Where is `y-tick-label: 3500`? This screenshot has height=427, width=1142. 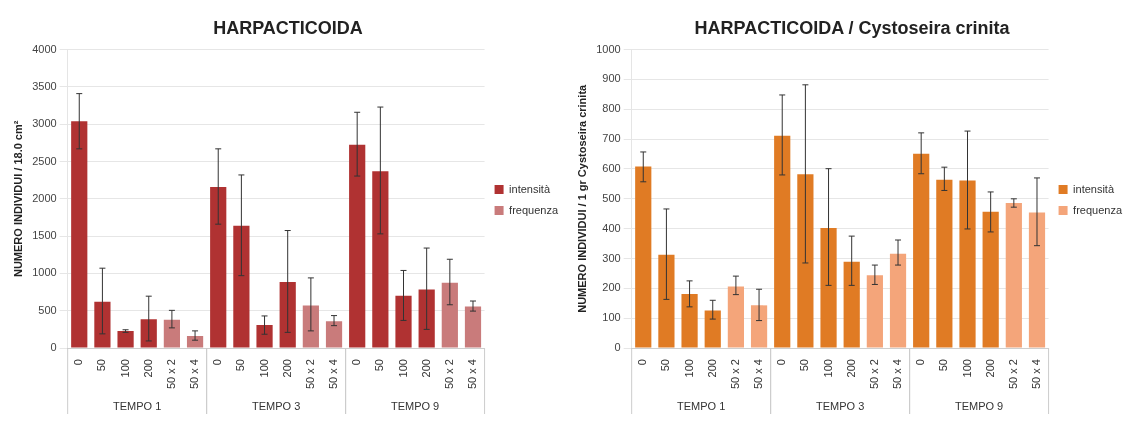 y-tick-label: 3500 is located at coordinates (44, 85).